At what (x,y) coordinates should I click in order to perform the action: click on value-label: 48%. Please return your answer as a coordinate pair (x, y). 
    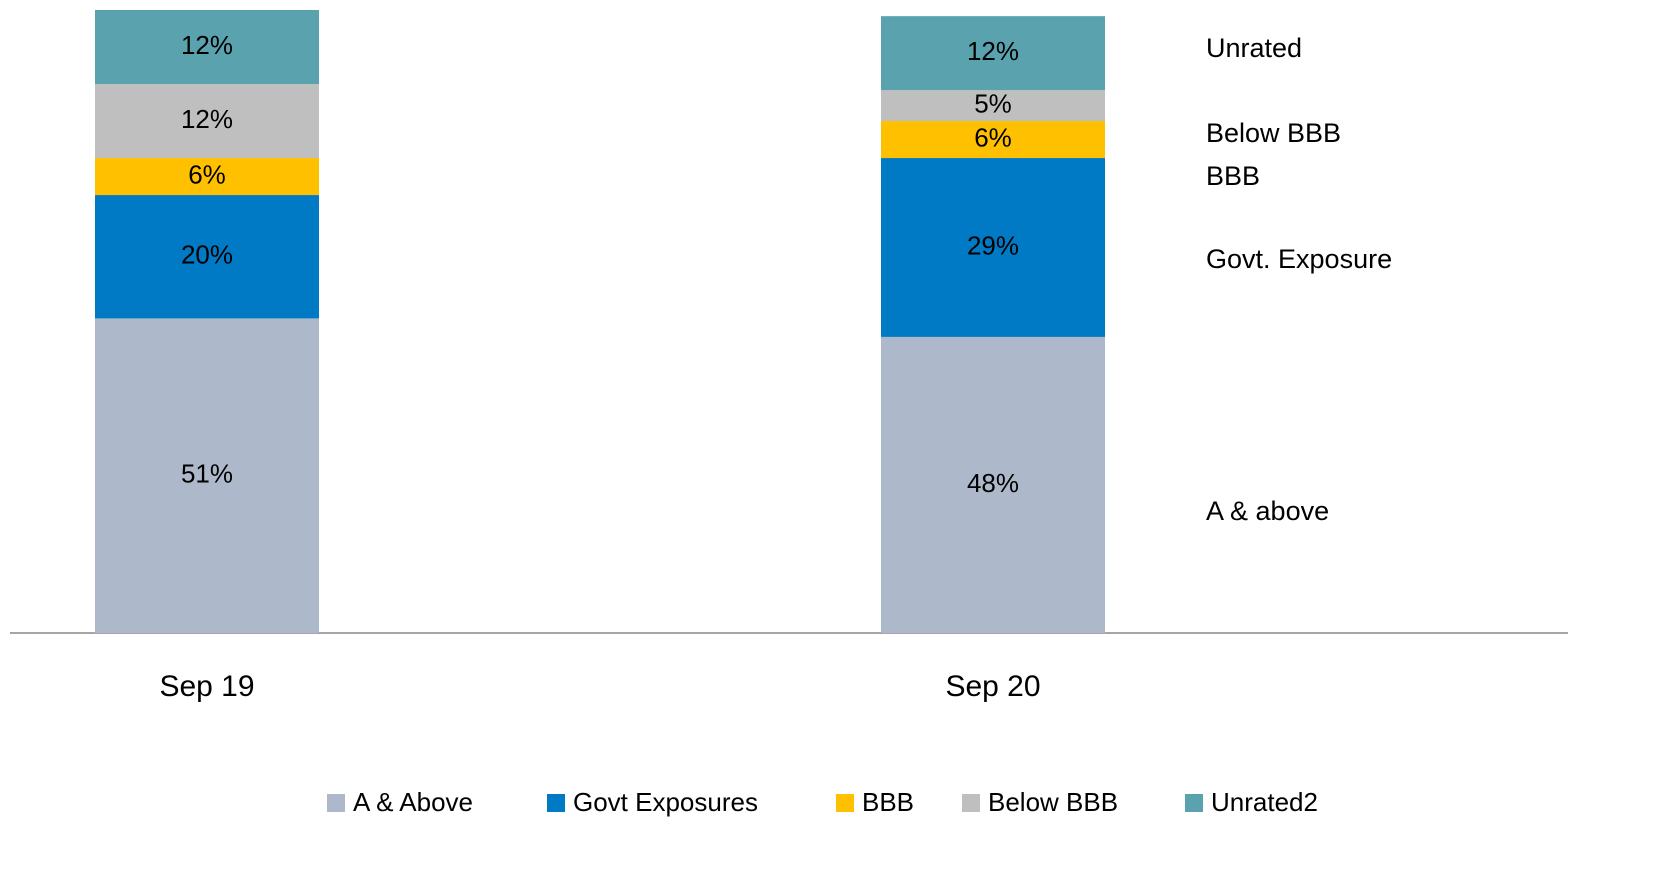
    Looking at the image, I should click on (993, 483).